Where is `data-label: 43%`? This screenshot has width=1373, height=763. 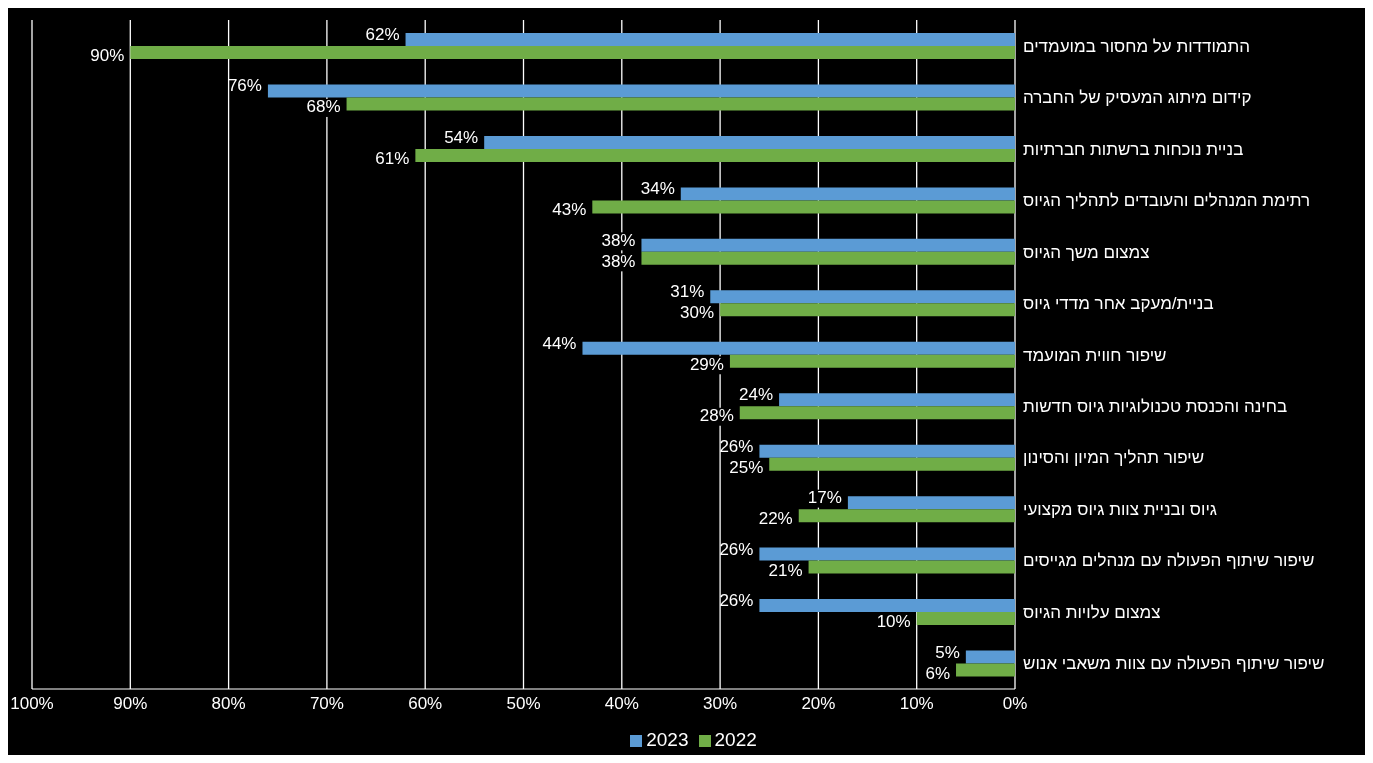
data-label: 43% is located at coordinates (569, 210).